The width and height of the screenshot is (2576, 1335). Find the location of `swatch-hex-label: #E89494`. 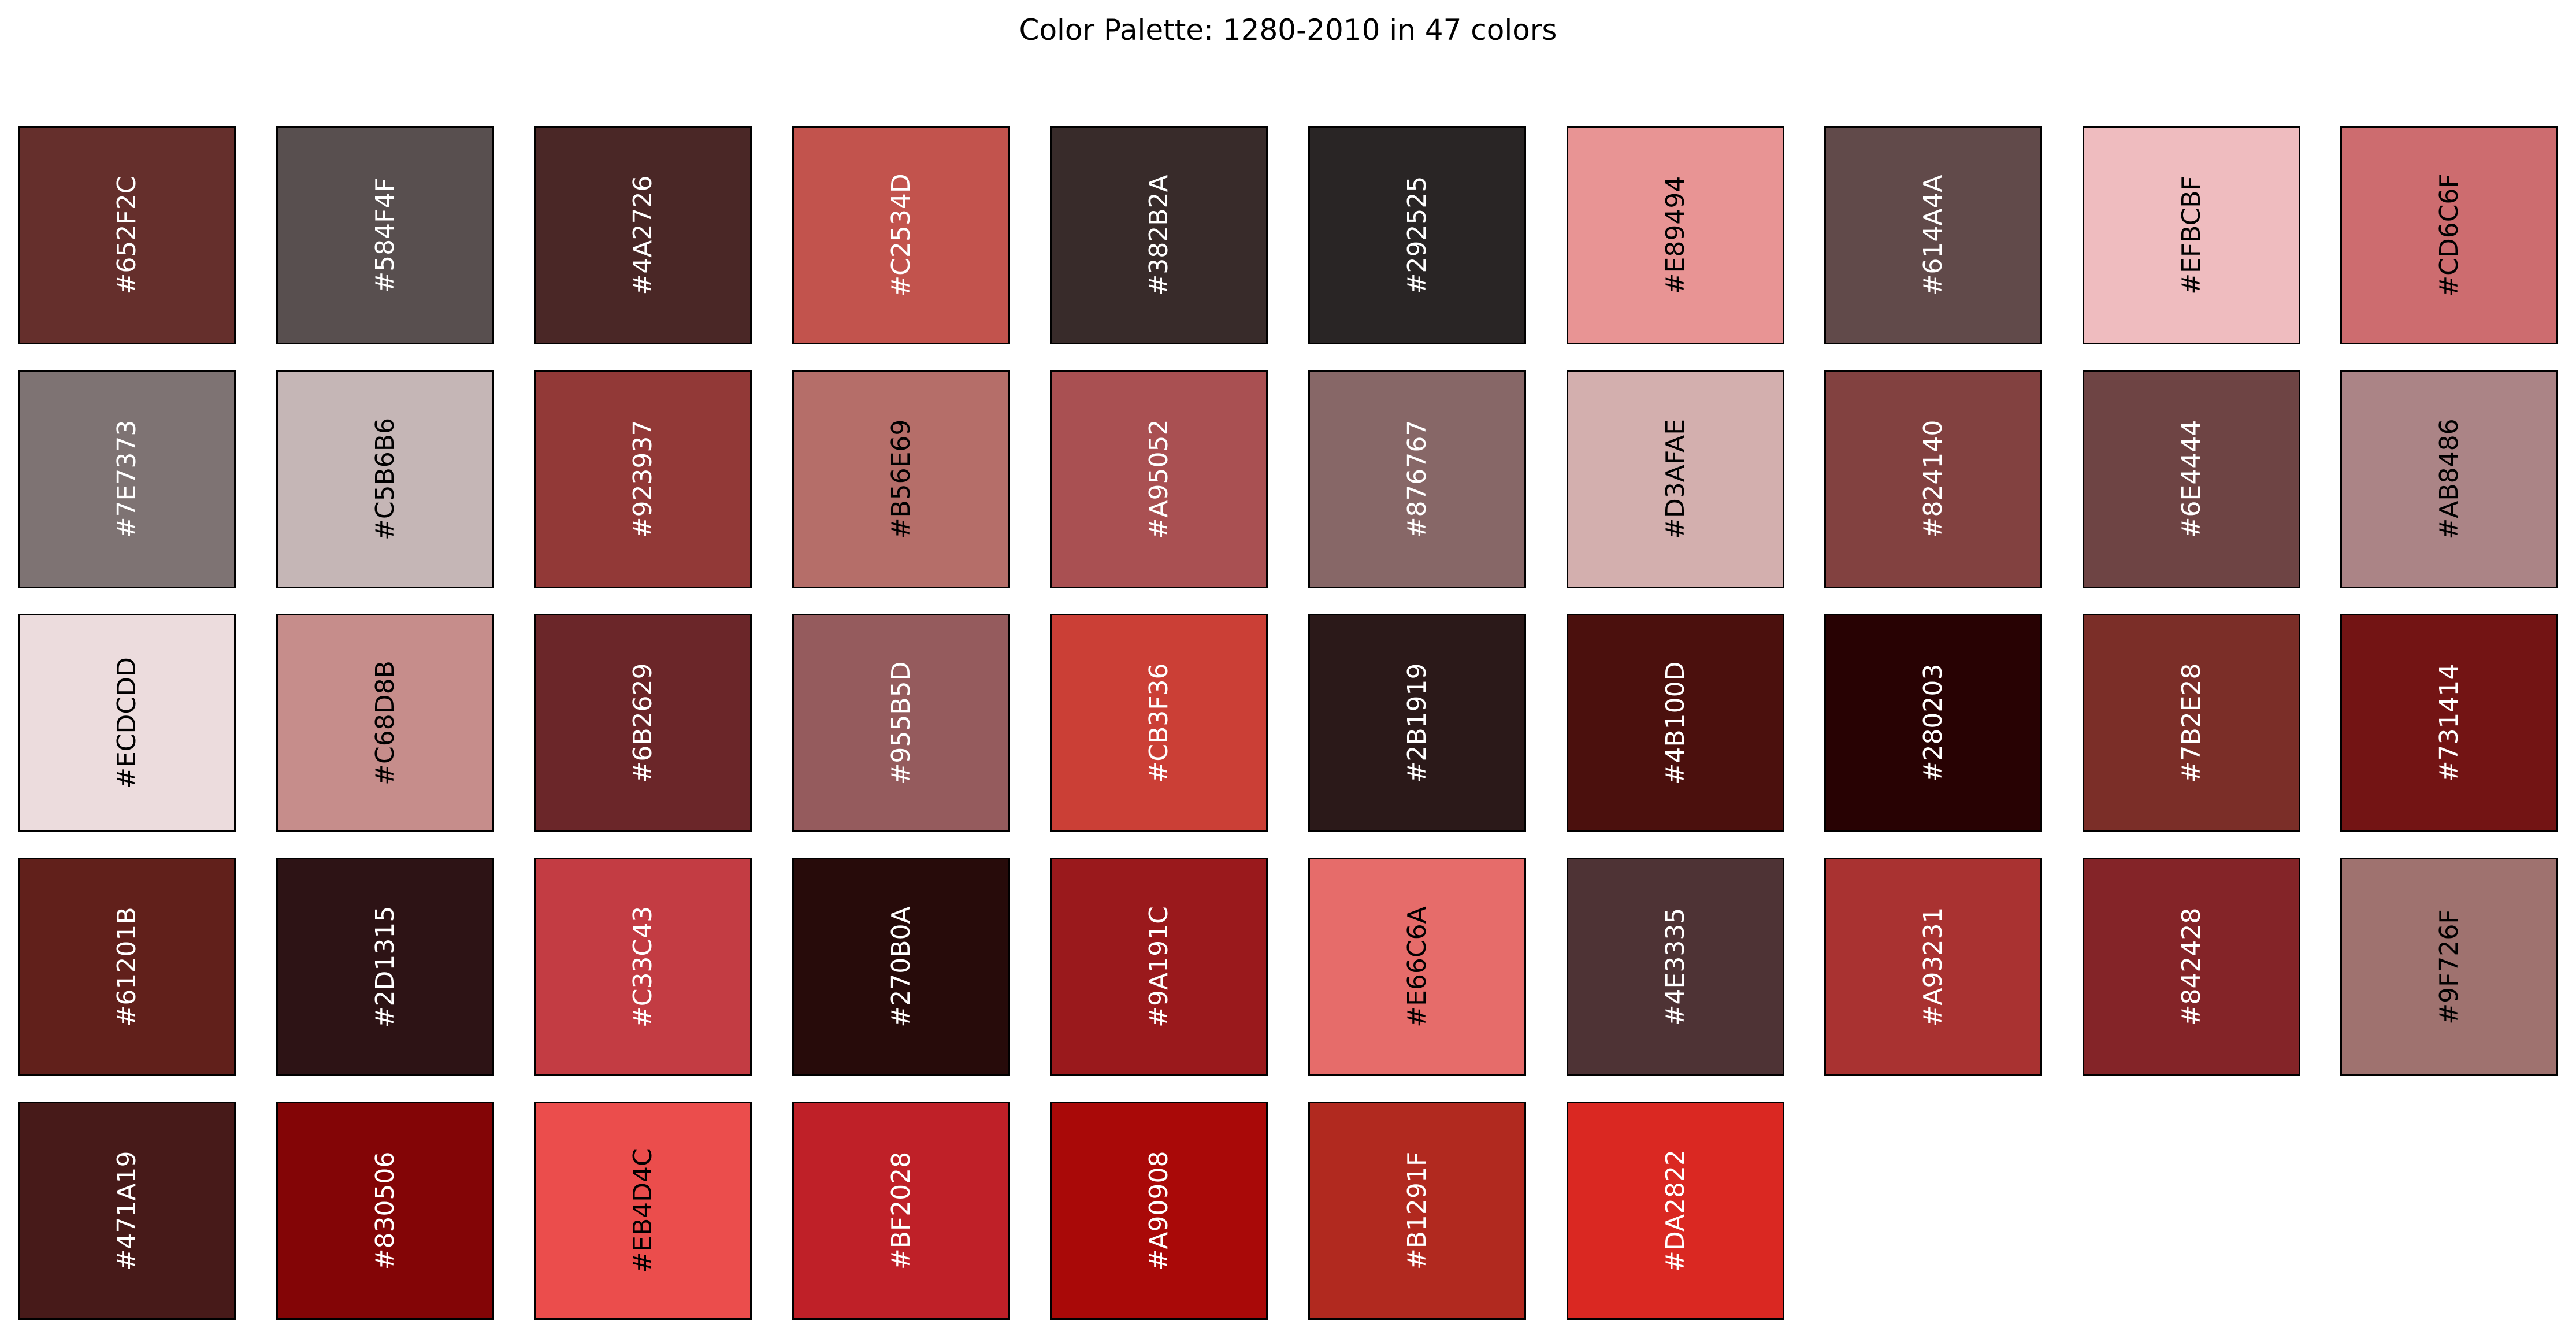

swatch-hex-label: #E89494 is located at coordinates (1675, 236).